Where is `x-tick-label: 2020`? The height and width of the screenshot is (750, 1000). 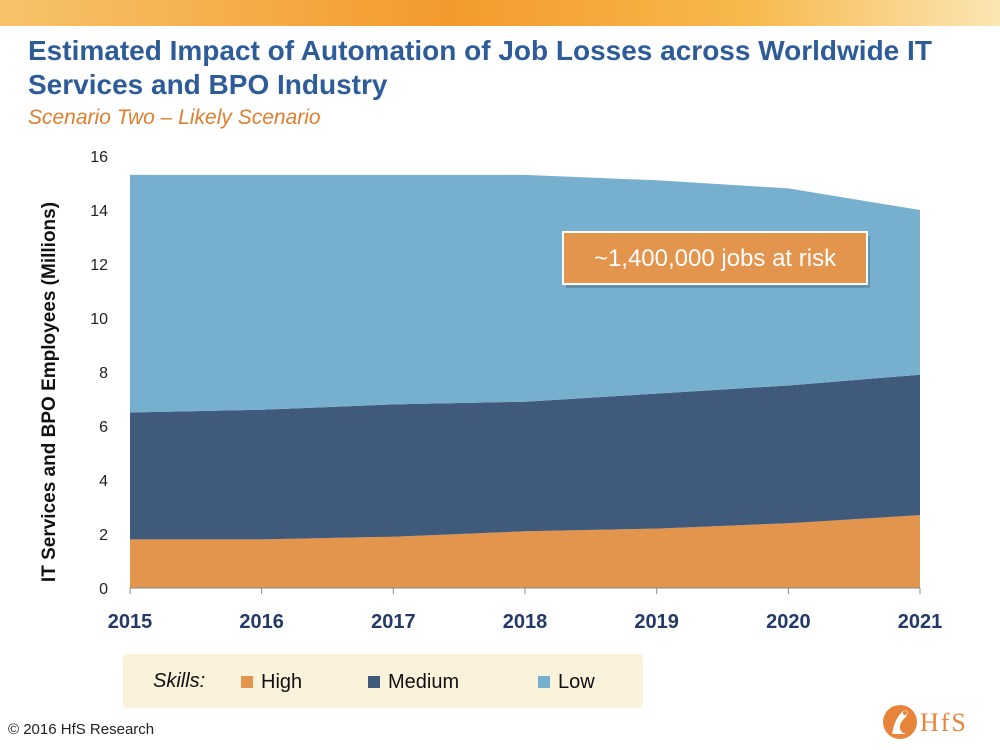
x-tick-label: 2020 is located at coordinates (788, 622).